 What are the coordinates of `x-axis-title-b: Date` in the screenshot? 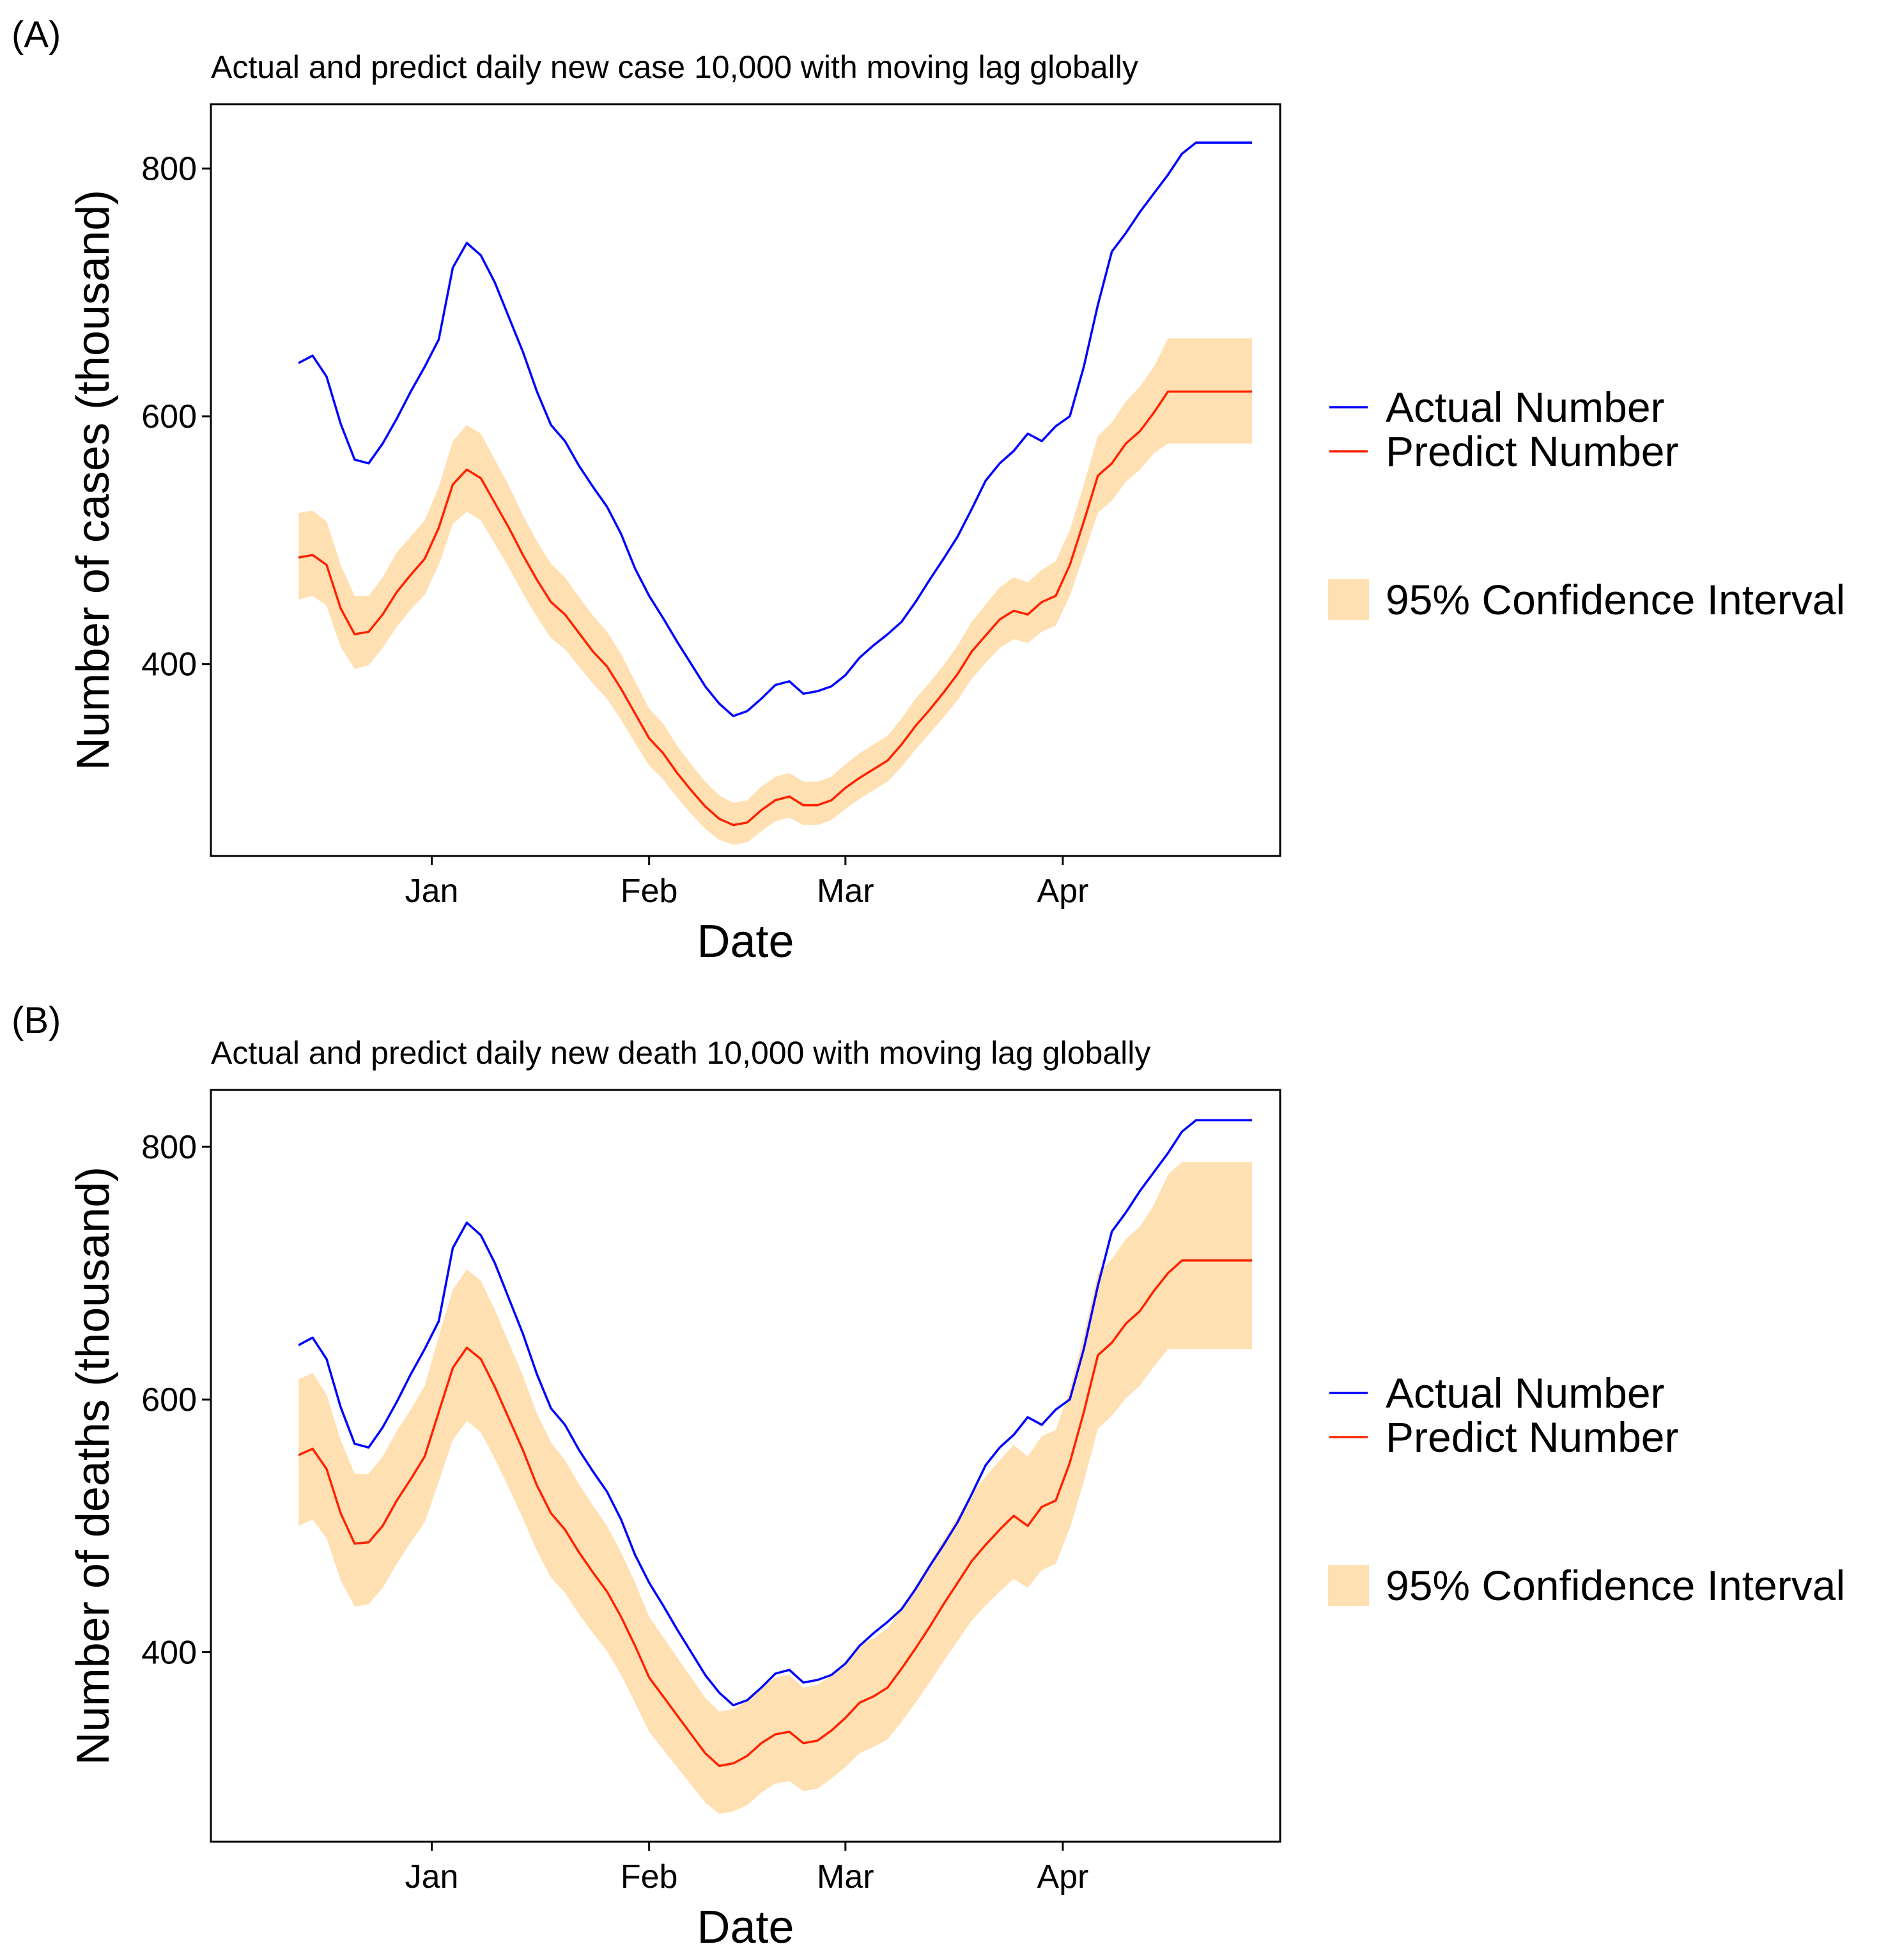 It's located at (745, 1927).